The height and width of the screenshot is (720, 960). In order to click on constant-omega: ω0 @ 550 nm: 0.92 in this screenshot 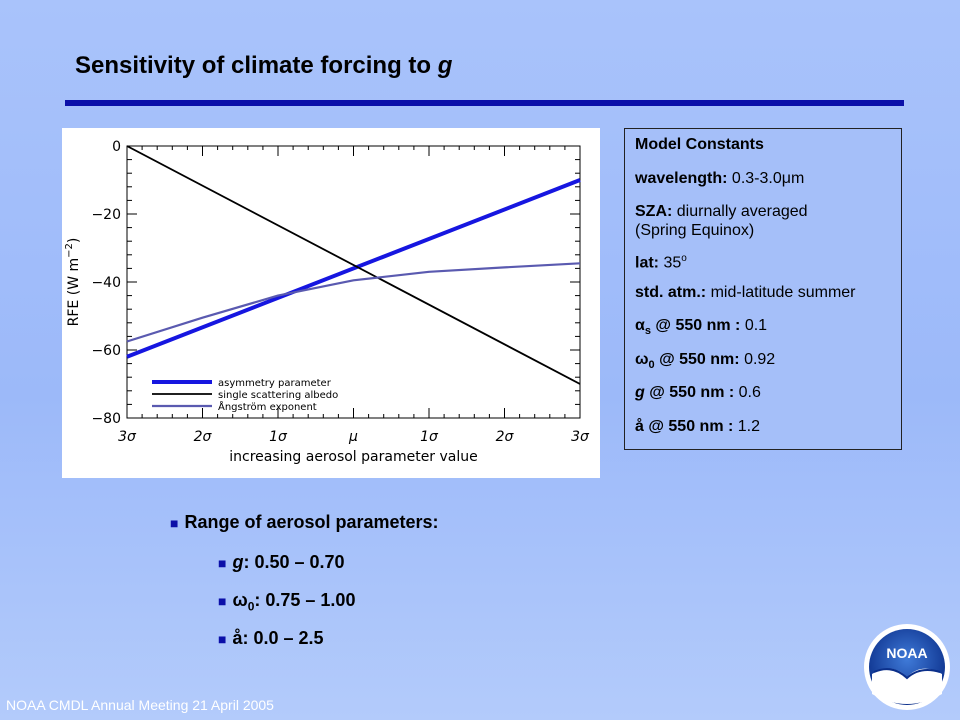, I will do `click(705, 360)`.